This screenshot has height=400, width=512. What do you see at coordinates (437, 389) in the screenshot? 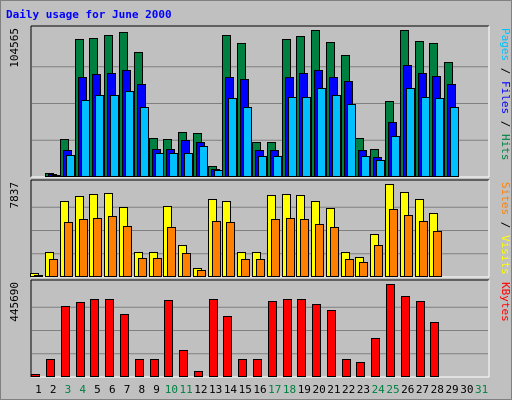
I see `day-label-28: 28` at bounding box center [437, 389].